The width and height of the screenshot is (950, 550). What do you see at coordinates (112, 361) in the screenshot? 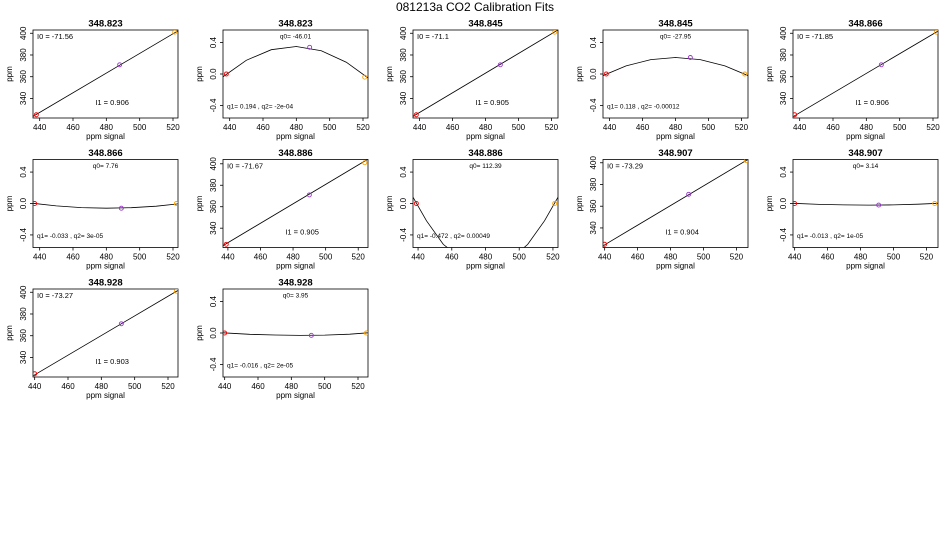
I see `annotation: I1 = 0.903` at bounding box center [112, 361].